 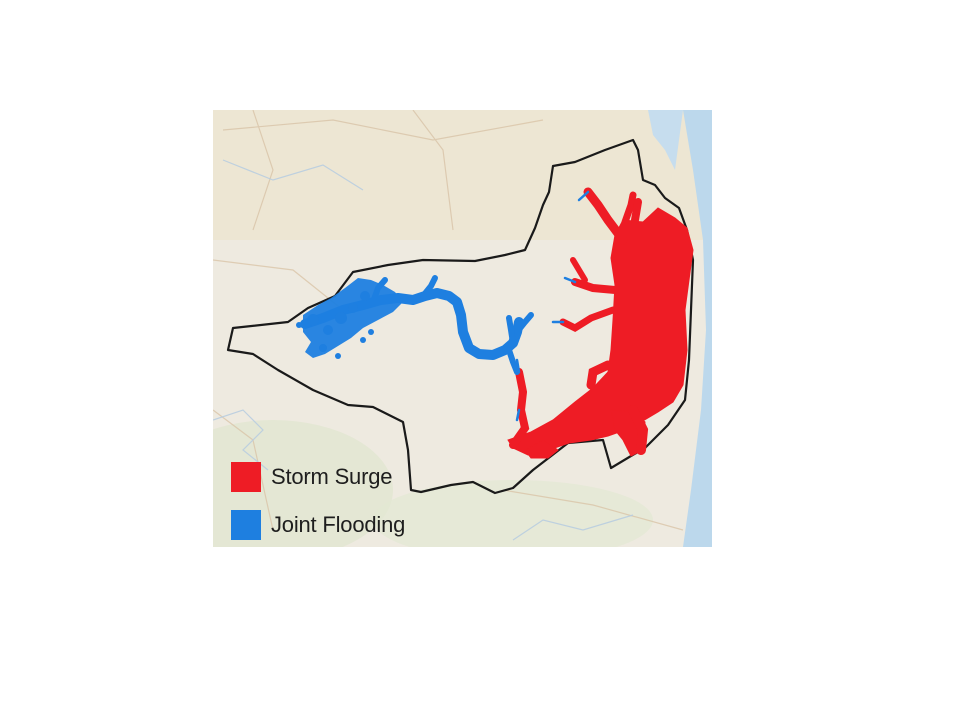 I want to click on storm-surge-area, so click(x=600, y=323).